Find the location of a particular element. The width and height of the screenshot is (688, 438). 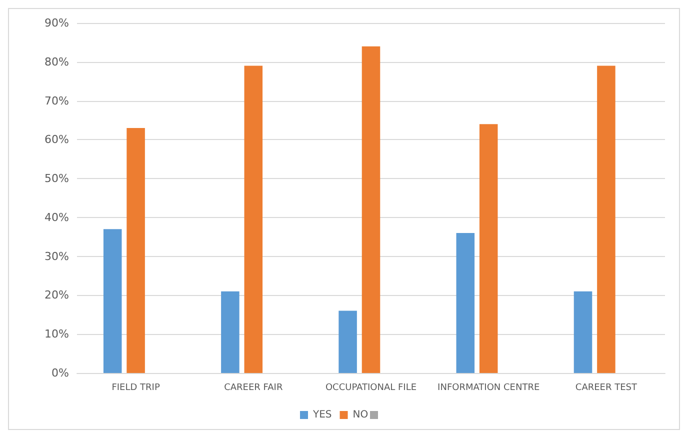

y-tick-label: 90% is located at coordinates (56, 23).